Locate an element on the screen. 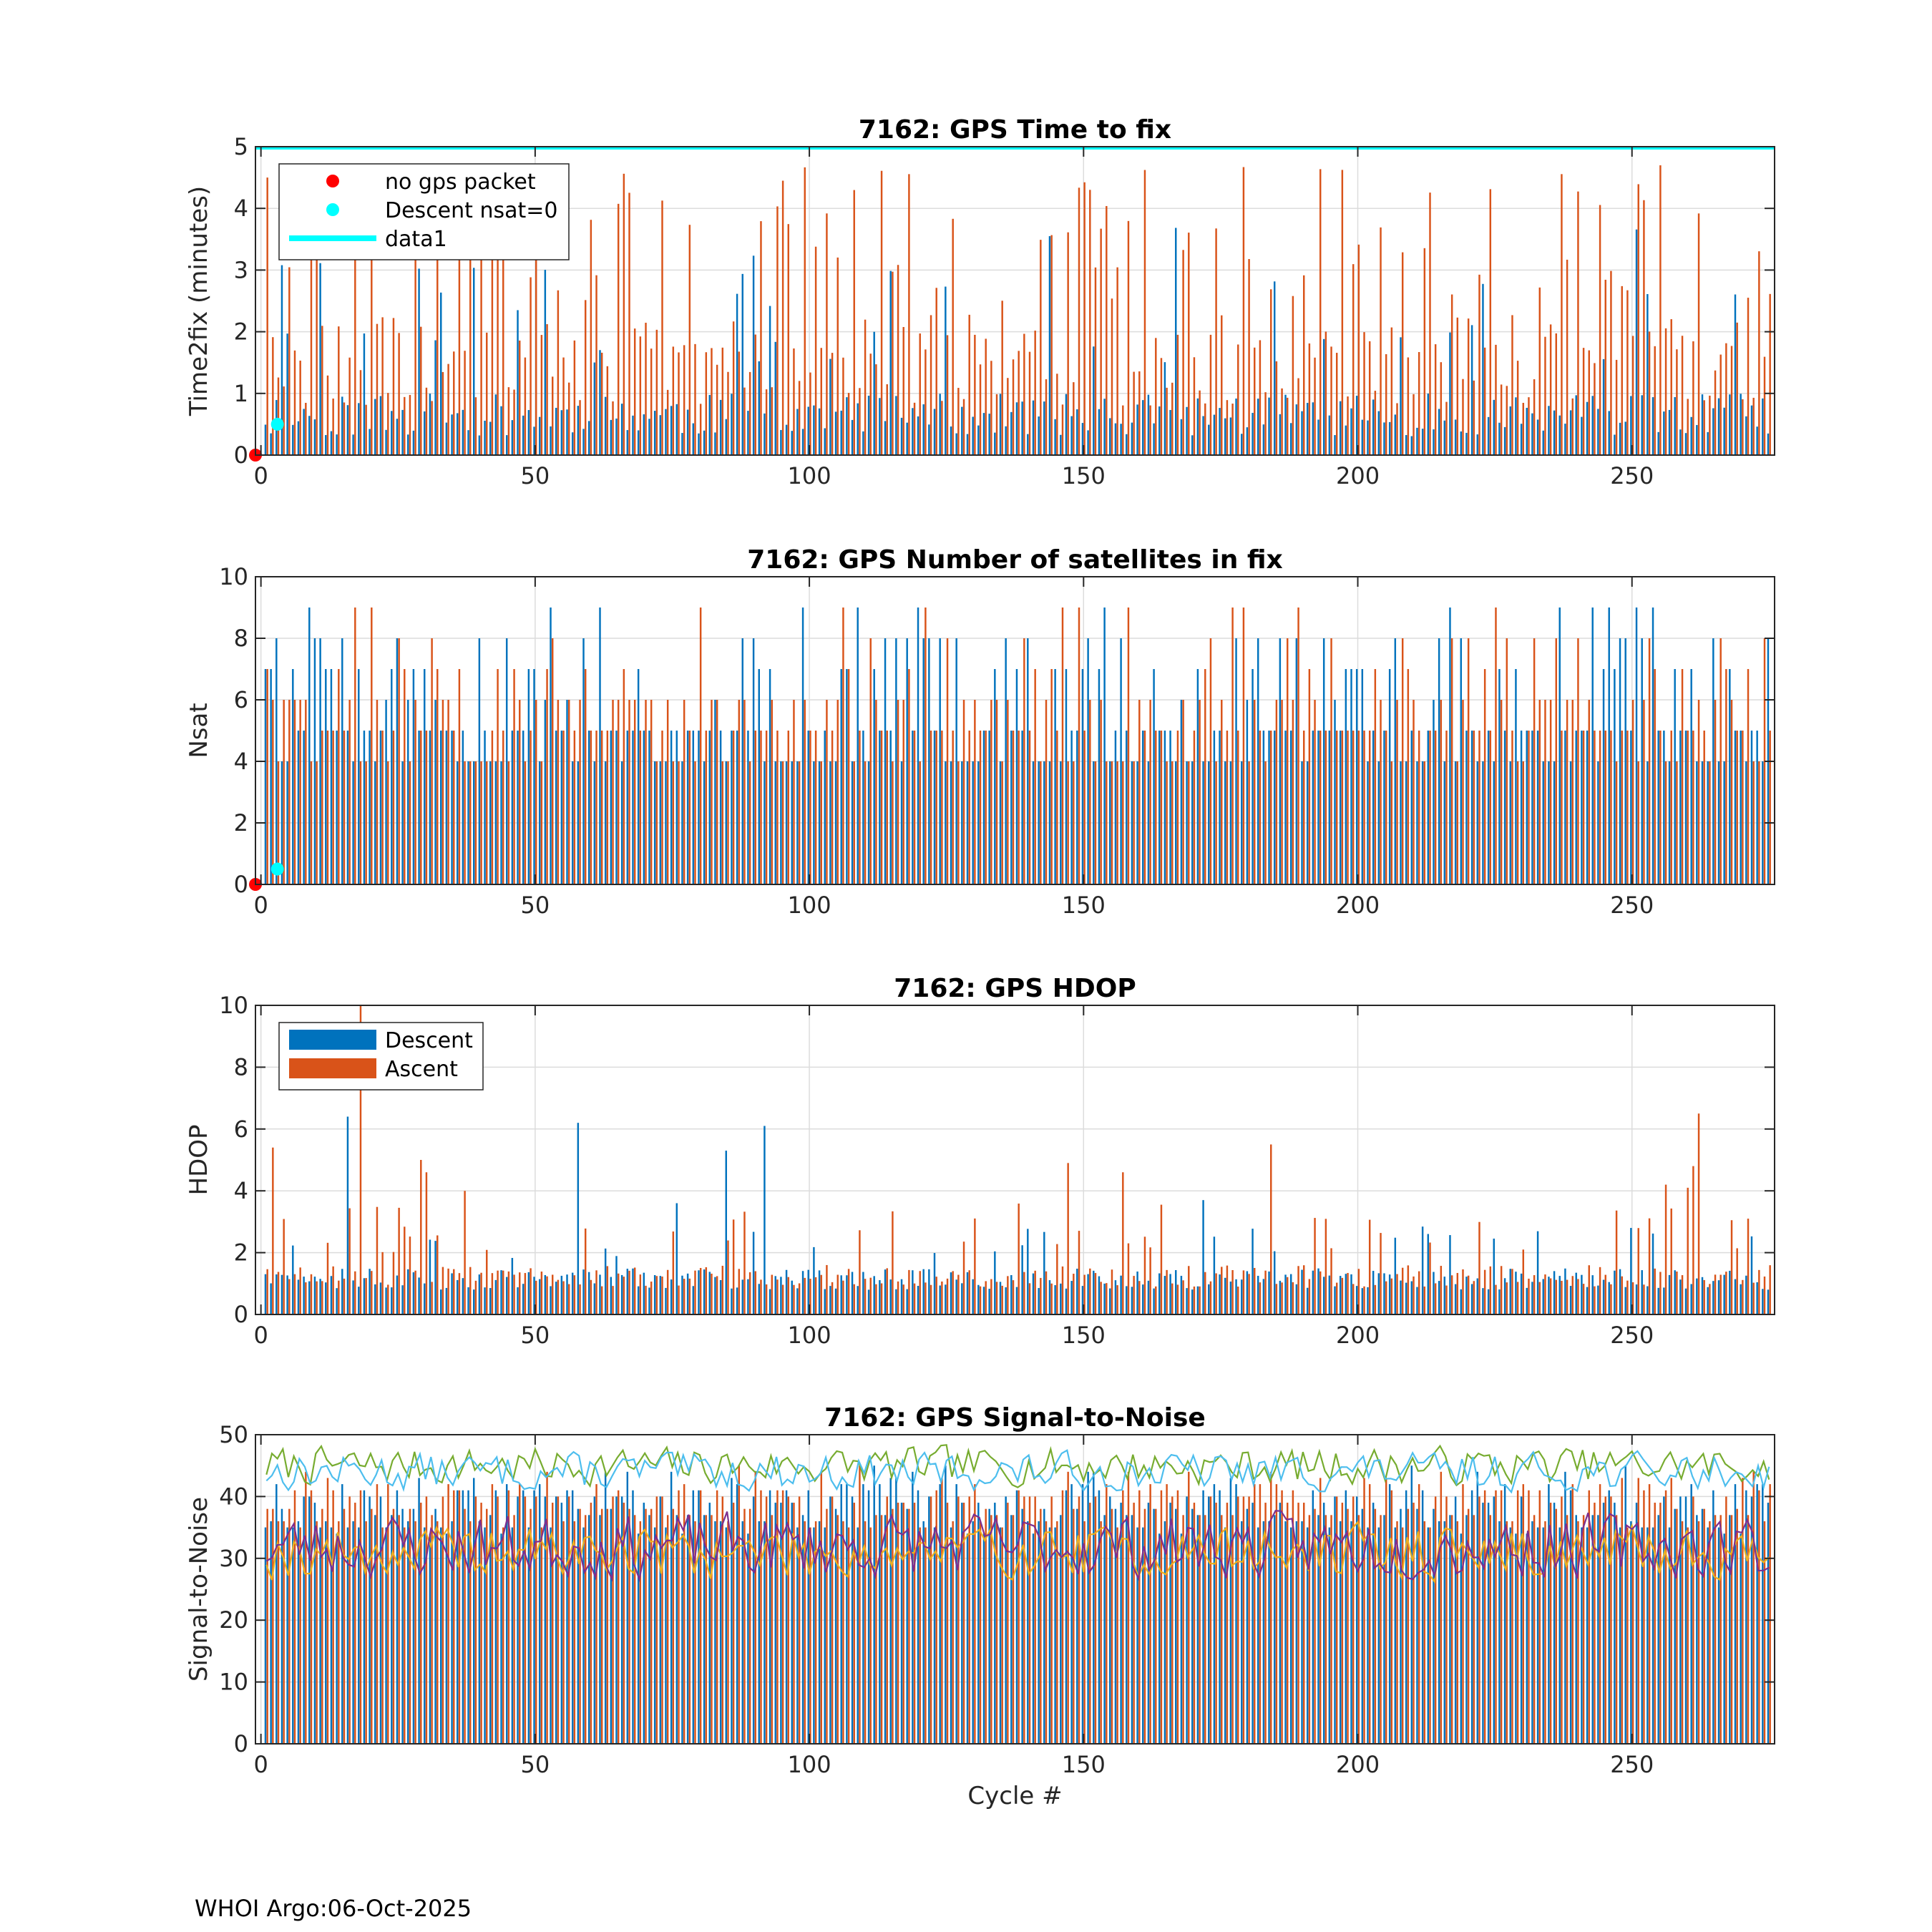 Image resolution: width=1932 pixels, height=1932 pixels. snr-line is located at coordinates (1017, 1546).